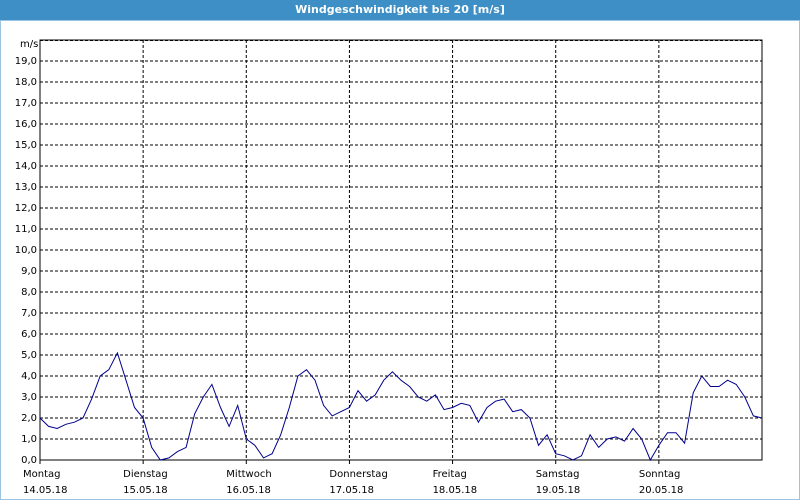 This screenshot has width=800, height=504. Describe the element at coordinates (558, 490) in the screenshot. I see `x-tick-label: 19.05.18` at that location.